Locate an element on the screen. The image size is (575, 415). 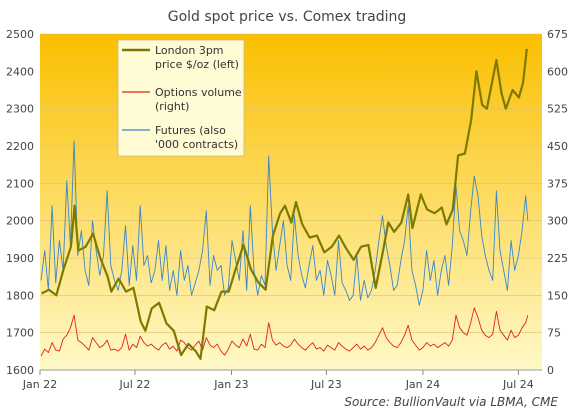
left-tick-label-1900: 1900 is located at coordinates (20, 258).